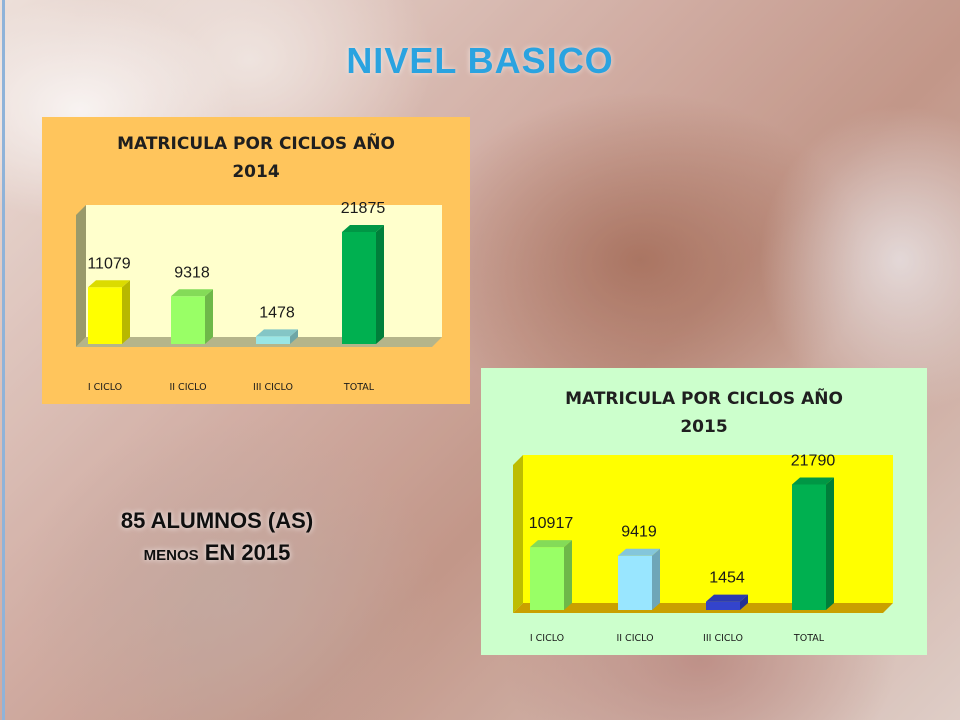 This screenshot has width=960, height=720. I want to click on note-line2: MENOS EN 2015, so click(217, 553).